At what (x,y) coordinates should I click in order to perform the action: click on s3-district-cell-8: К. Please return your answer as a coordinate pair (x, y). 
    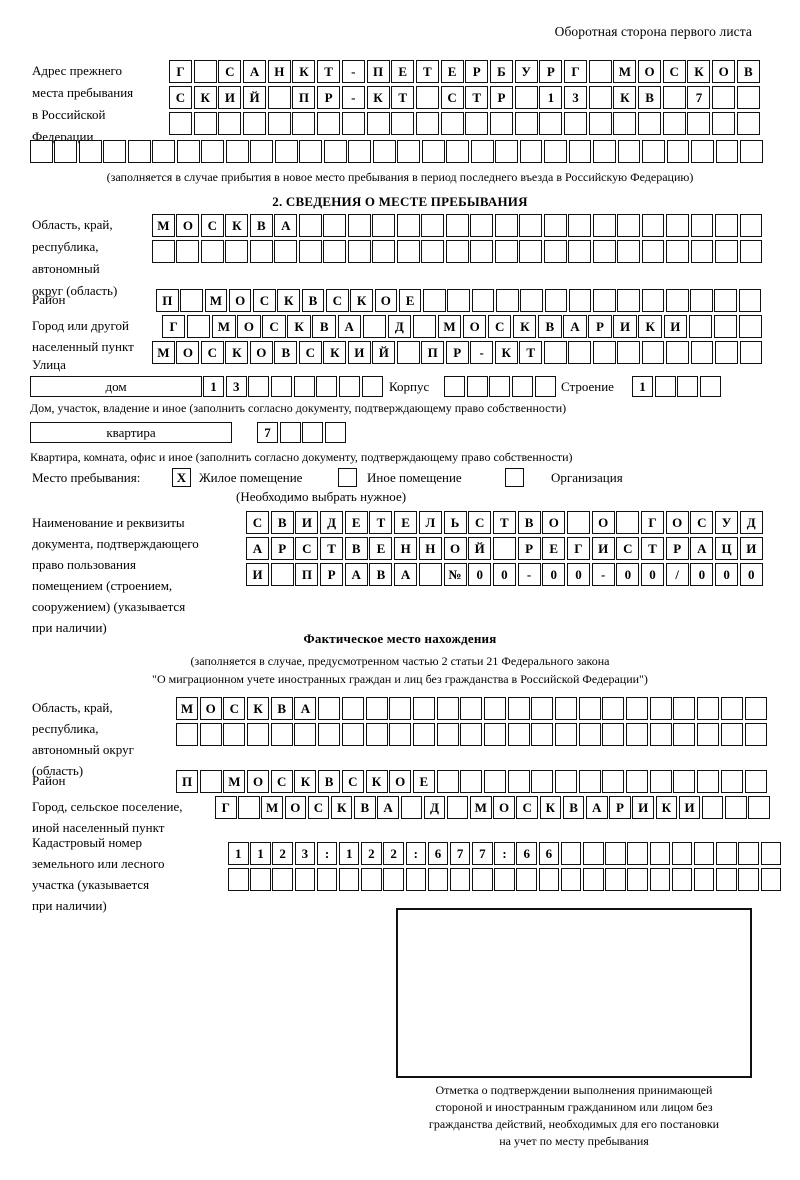
    Looking at the image, I should click on (376, 781).